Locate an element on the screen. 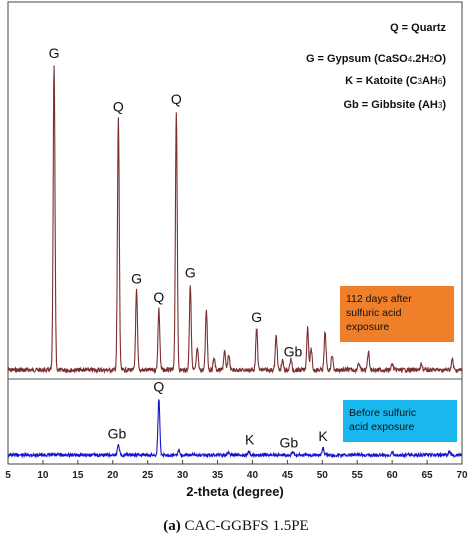 The image size is (472, 550). series-annotation-text: acid exposure is located at coordinates (382, 427).